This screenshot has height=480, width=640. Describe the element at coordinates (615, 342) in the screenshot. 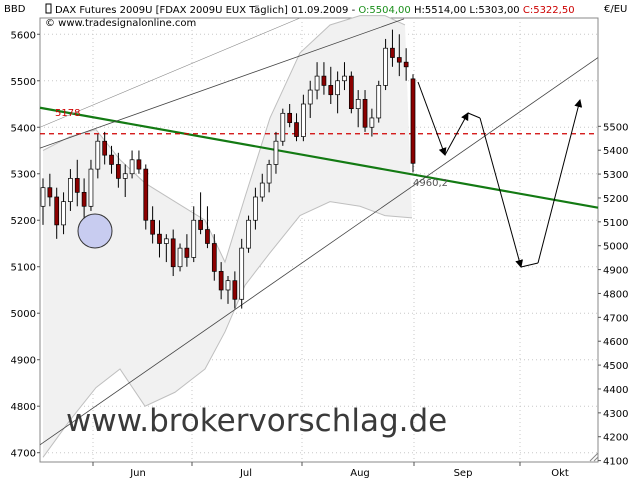

I see `y-right-tick-label: 4600` at that location.